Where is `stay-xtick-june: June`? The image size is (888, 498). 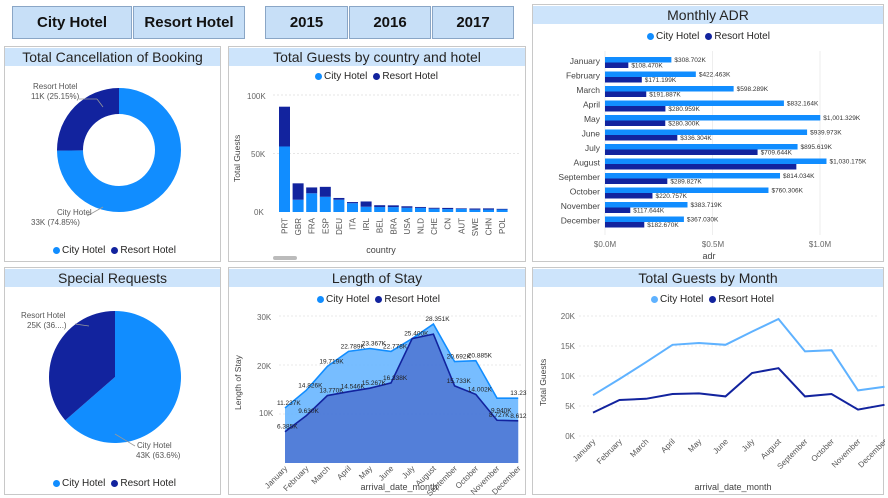 stay-xtick-june: June is located at coordinates (386, 473).